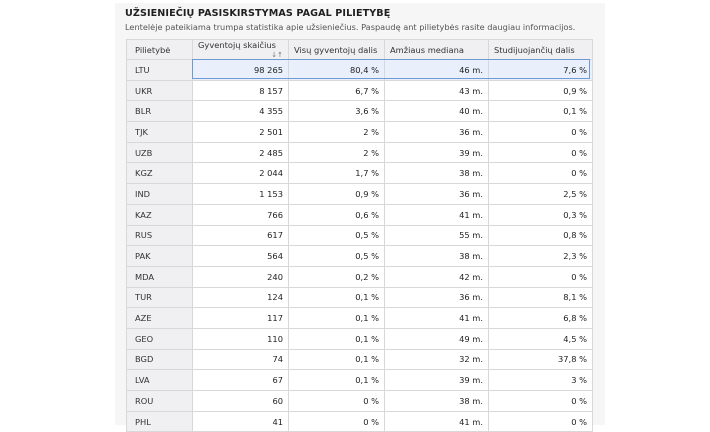 This screenshot has height=432, width=710. I want to click on cell-population: 617, so click(240, 235).